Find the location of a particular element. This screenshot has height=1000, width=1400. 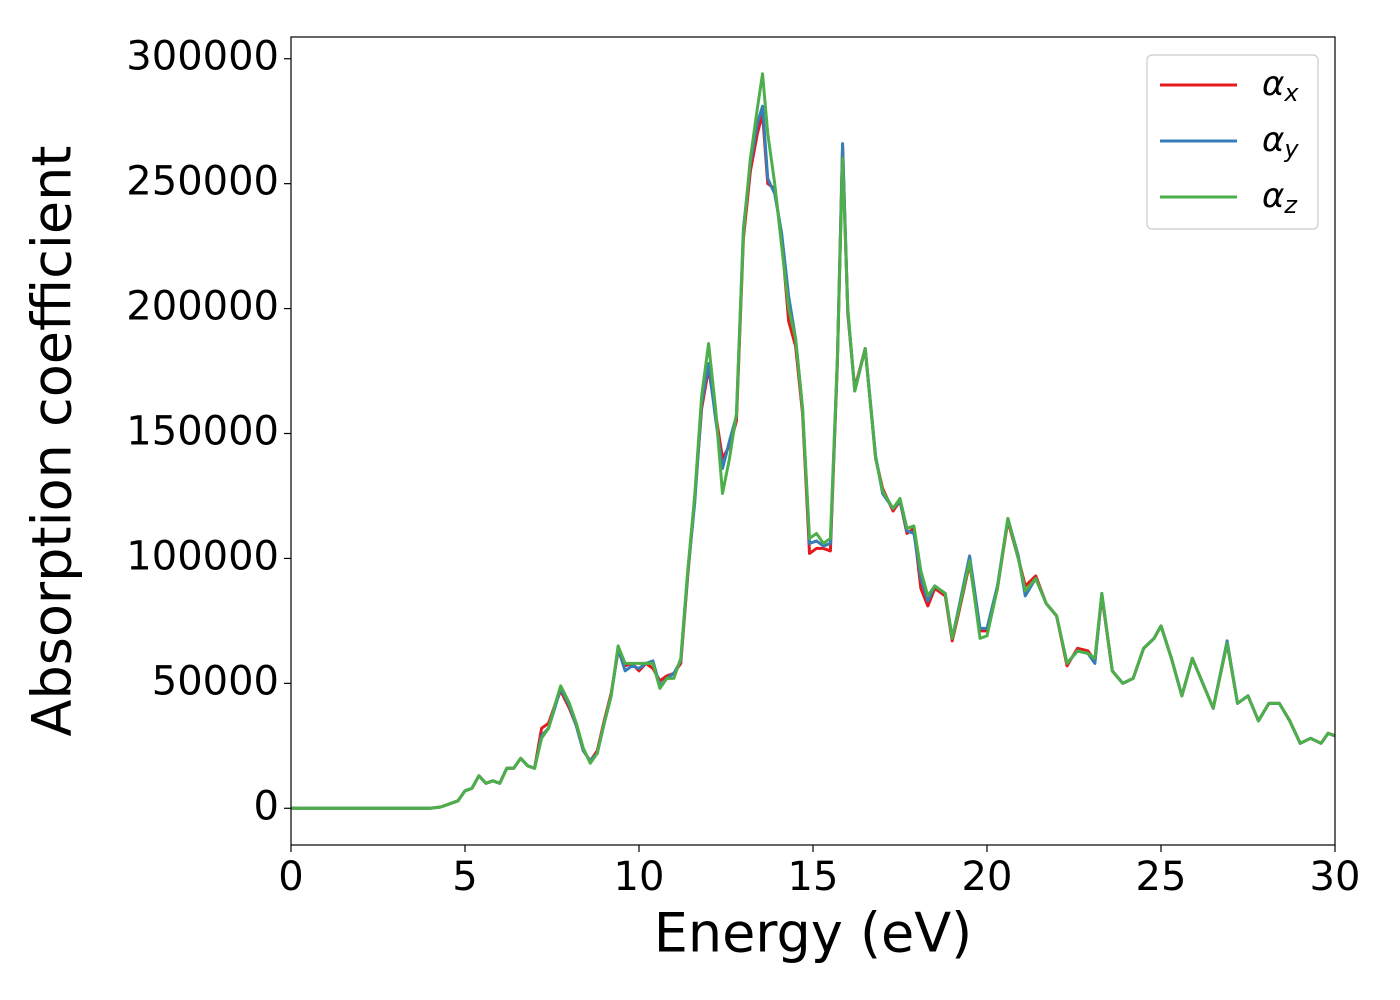

x-axis-label: Energy (eV) is located at coordinates (813, 933).